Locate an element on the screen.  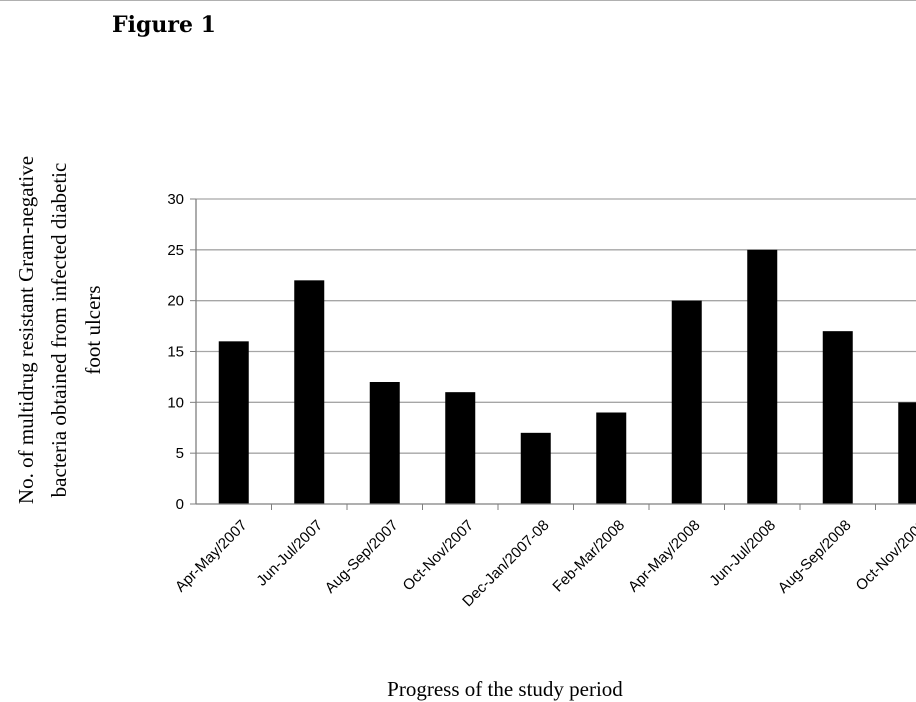
x-tick-label: Apr-May/2007 is located at coordinates (211, 556).